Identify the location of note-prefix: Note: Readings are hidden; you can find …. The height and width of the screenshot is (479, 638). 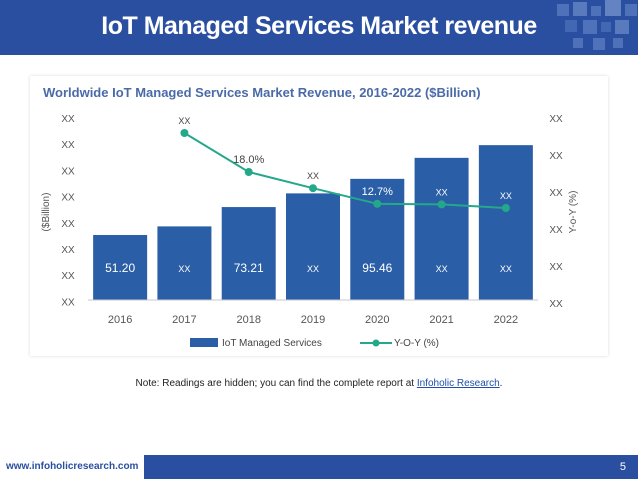
(276, 383).